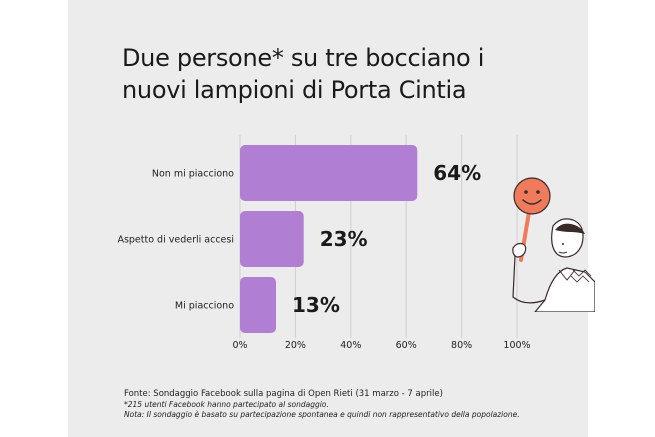  Describe the element at coordinates (295, 345) in the screenshot. I see `x-tick-label: 20%` at that location.